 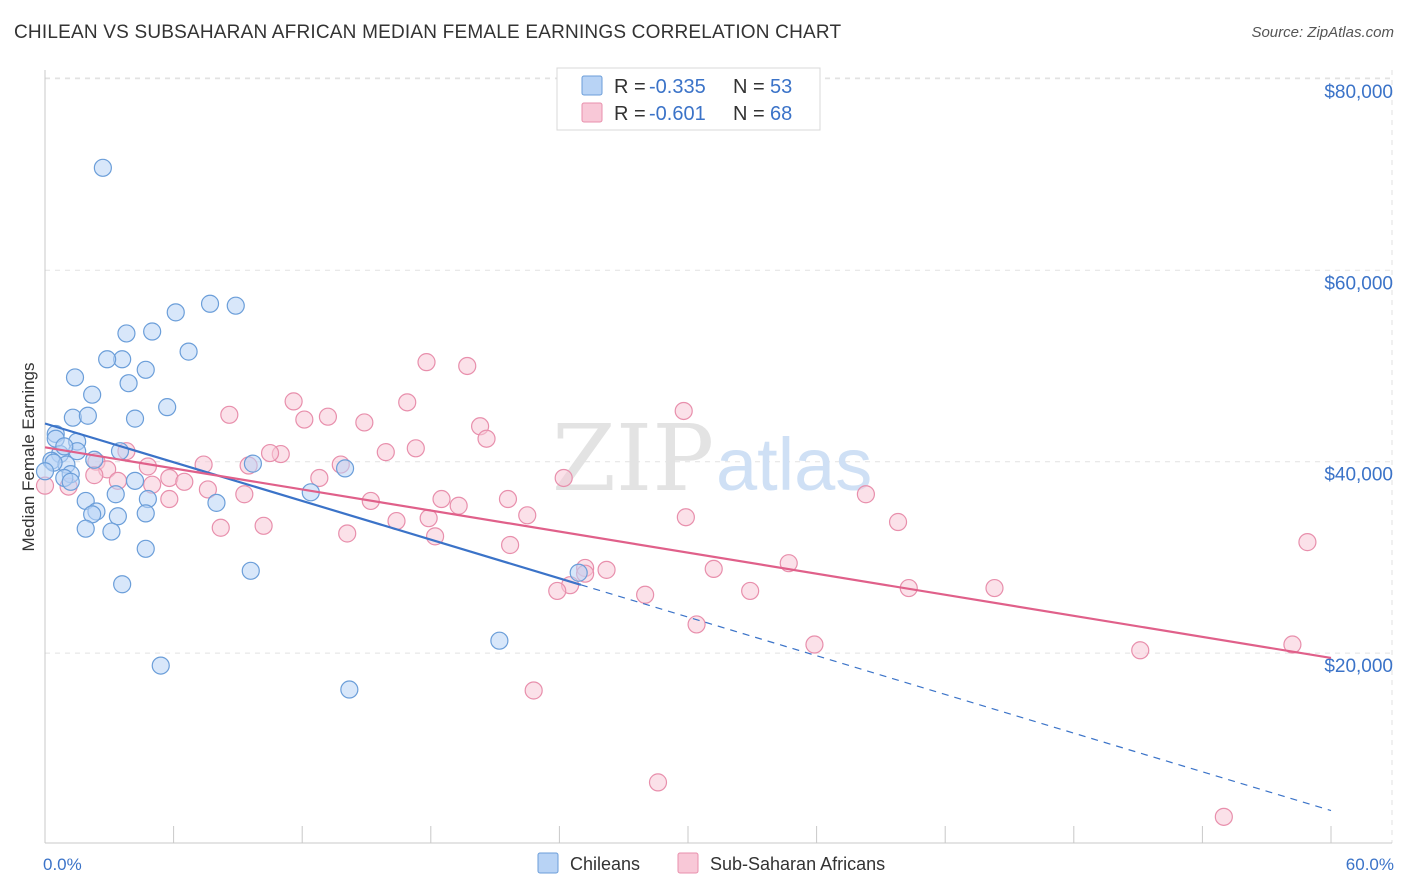 What do you see at coordinates (711, 863) in the screenshot?
I see `bottom-legend: Chileans Sub-Saharan Africans` at bounding box center [711, 863].